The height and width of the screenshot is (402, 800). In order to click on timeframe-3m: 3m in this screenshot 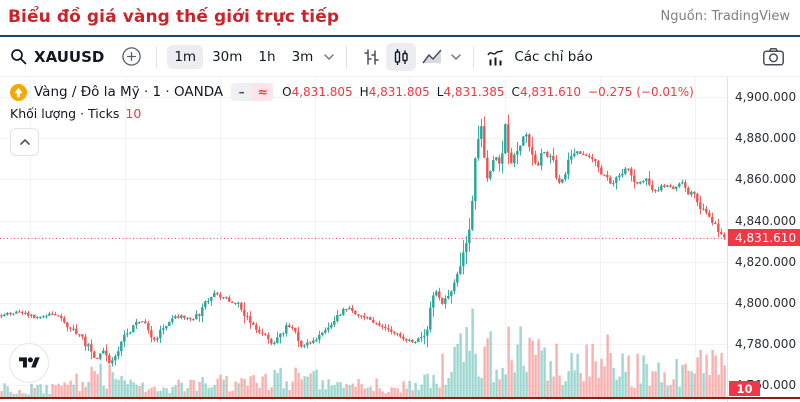, I will do `click(302, 56)`.